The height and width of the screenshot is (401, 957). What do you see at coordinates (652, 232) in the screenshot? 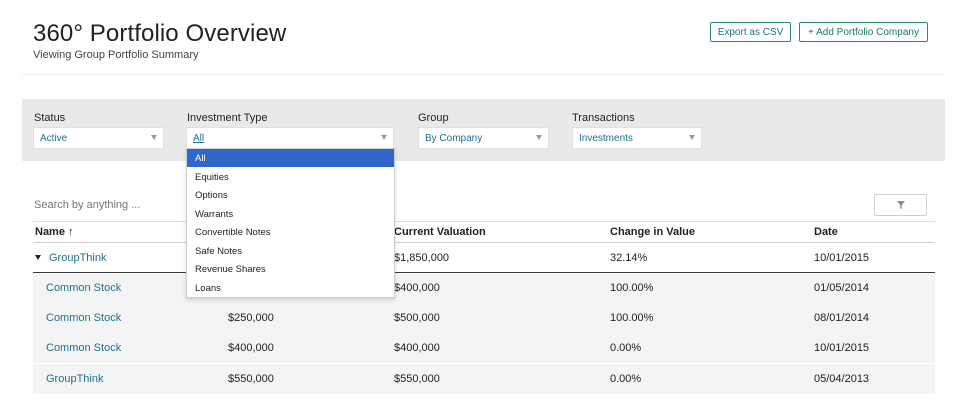
I see `column-header-change-in-value: Change in Value` at bounding box center [652, 232].